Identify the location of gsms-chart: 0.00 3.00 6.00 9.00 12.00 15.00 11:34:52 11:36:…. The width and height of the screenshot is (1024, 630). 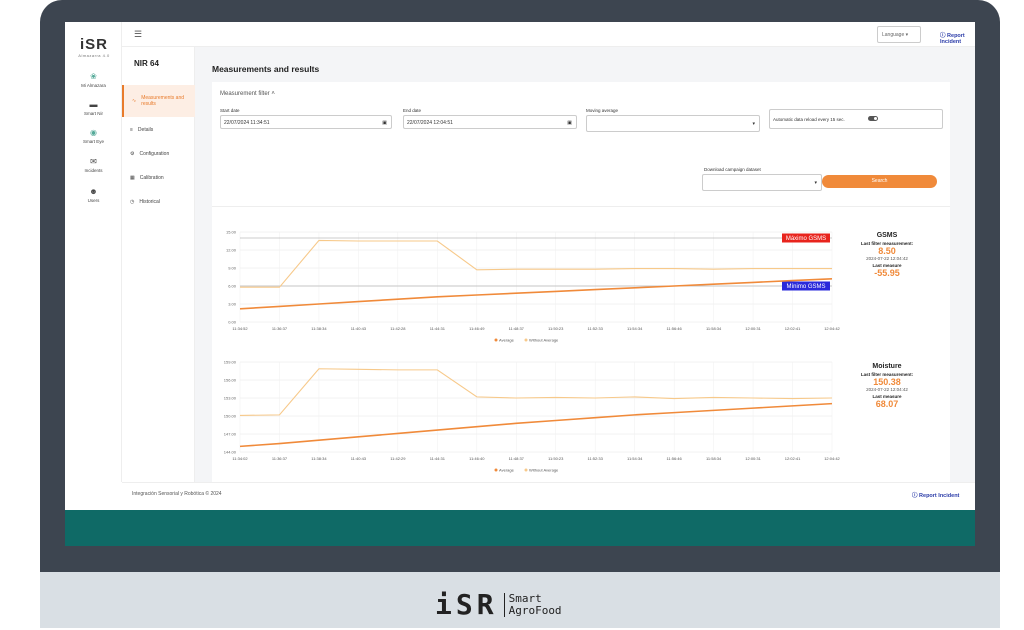
(533, 286).